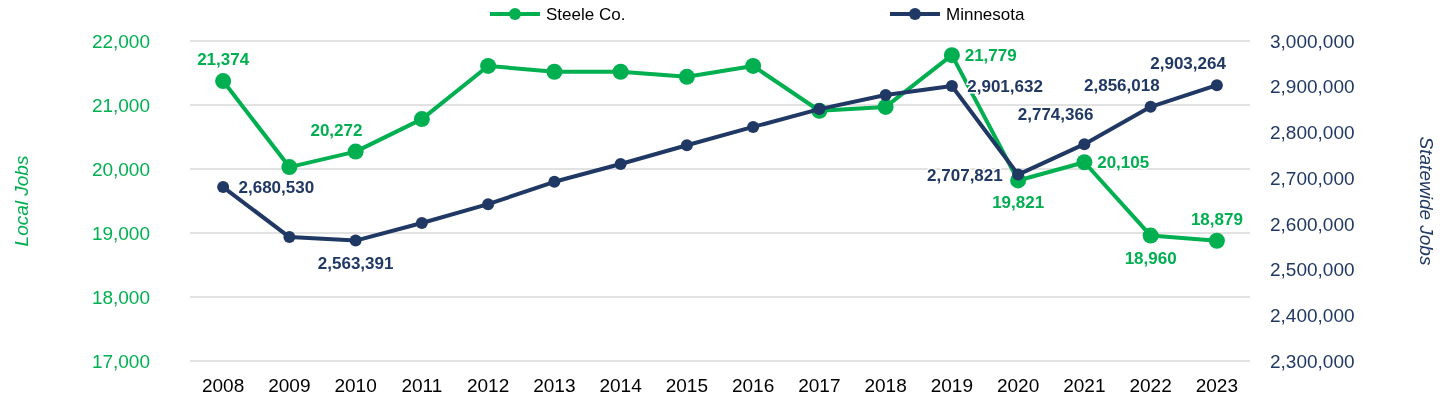 The width and height of the screenshot is (1447, 414). What do you see at coordinates (753, 385) in the screenshot?
I see `x-tick-label: 2016` at bounding box center [753, 385].